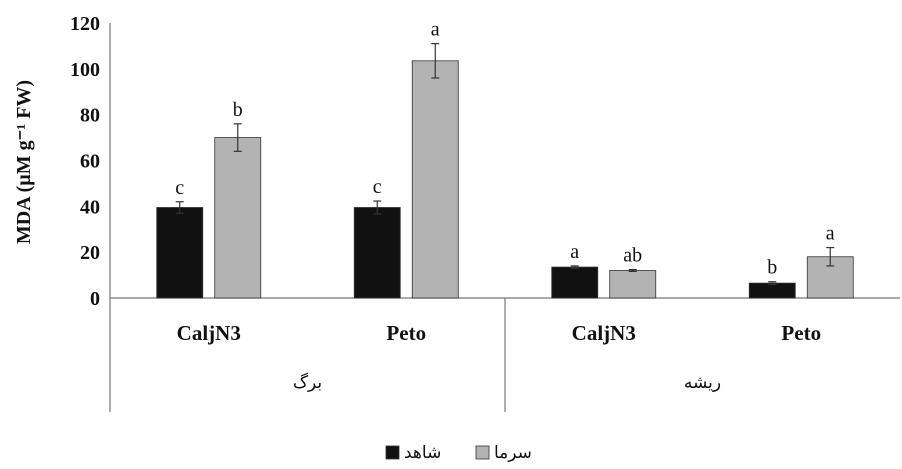 The width and height of the screenshot is (902, 469). Describe the element at coordinates (24, 162) in the screenshot. I see `y-axis-label: MDA (µM g⁻¹ FW)` at that location.